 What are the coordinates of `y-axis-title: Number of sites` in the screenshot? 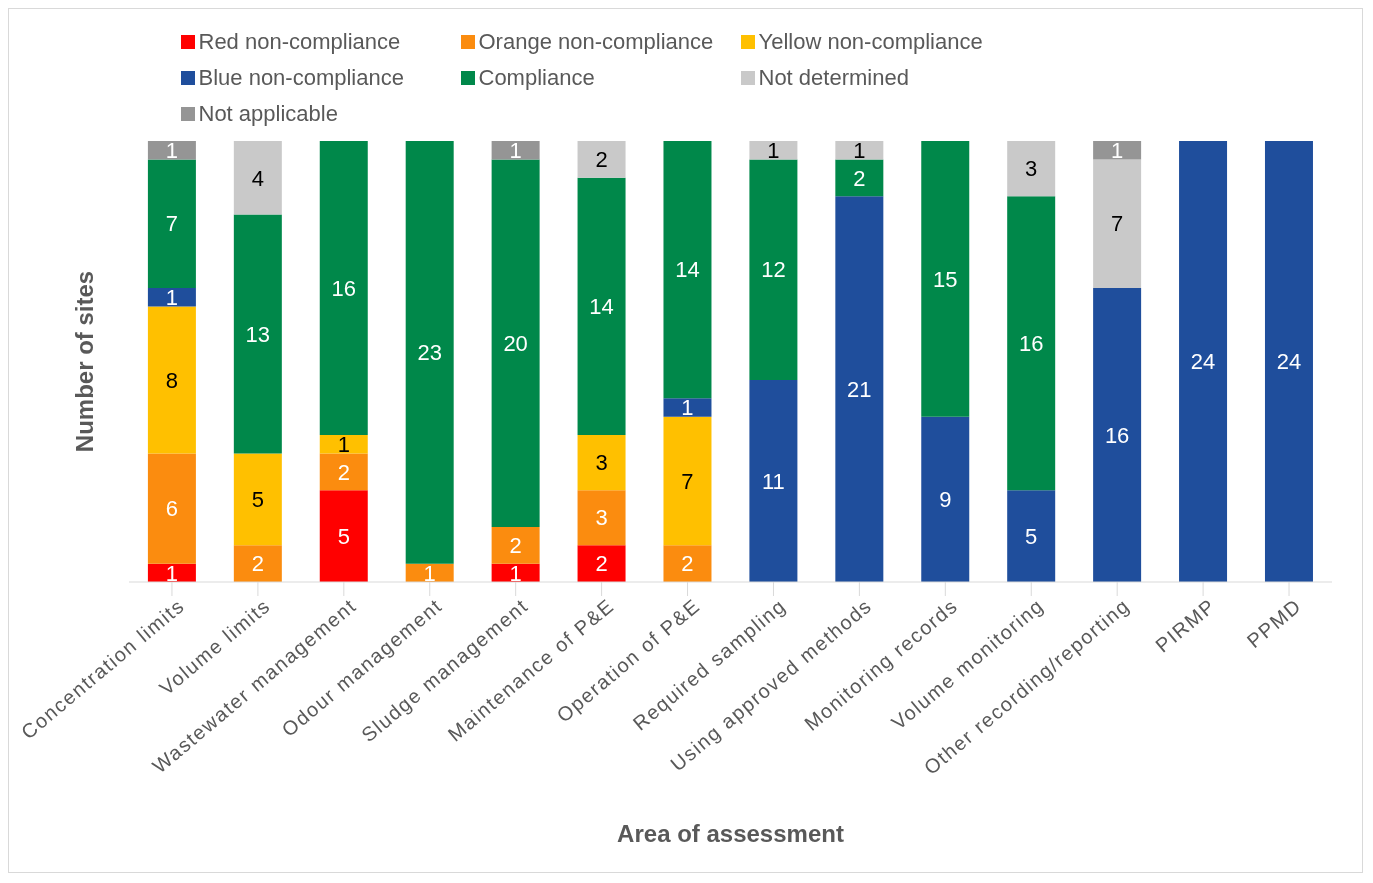 It's located at (84, 361).